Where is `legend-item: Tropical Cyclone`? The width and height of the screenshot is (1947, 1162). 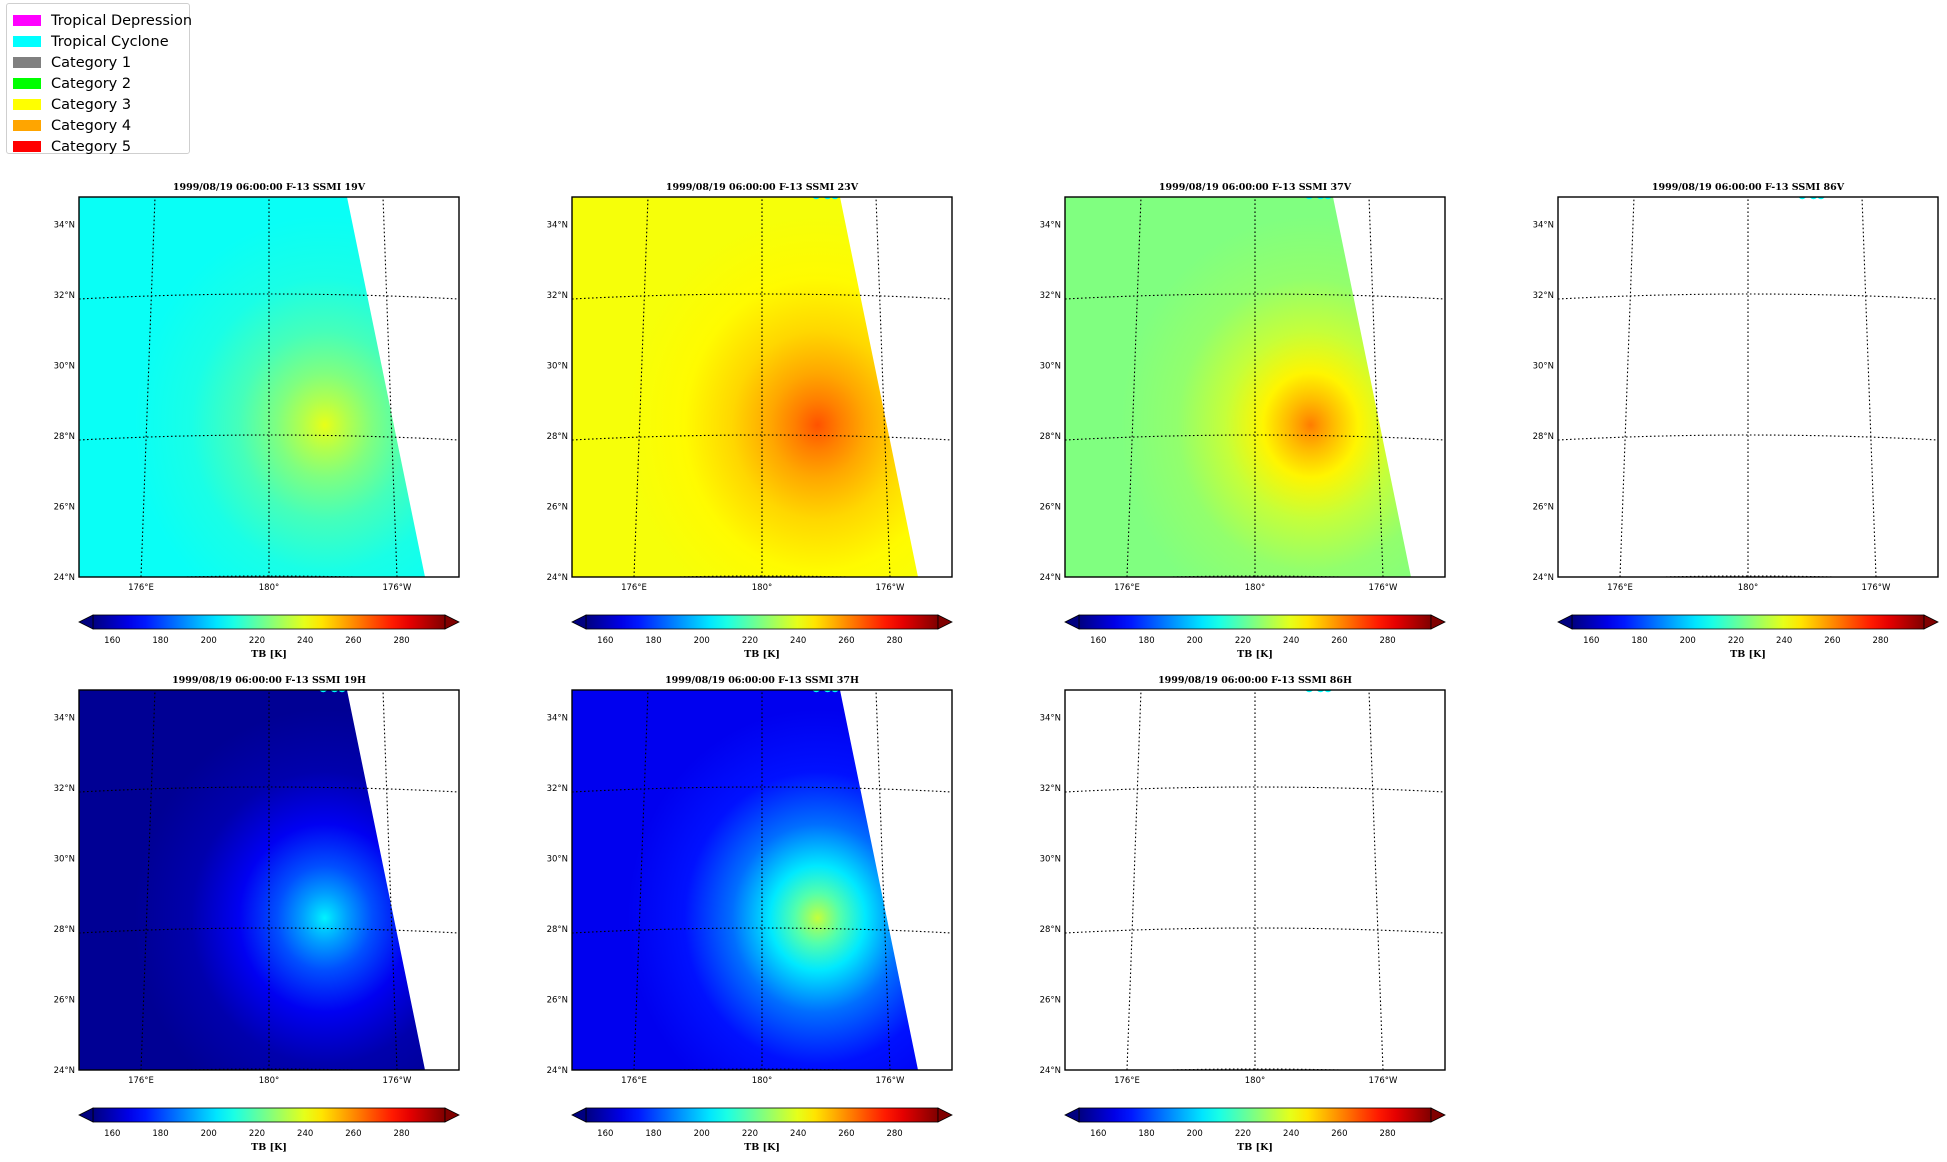 legend-item: Tropical Cyclone is located at coordinates (91, 41).